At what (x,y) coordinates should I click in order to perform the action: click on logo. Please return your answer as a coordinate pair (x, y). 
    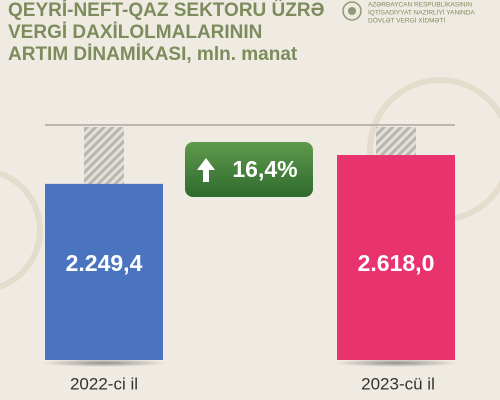
    Looking at the image, I should click on (352, 11).